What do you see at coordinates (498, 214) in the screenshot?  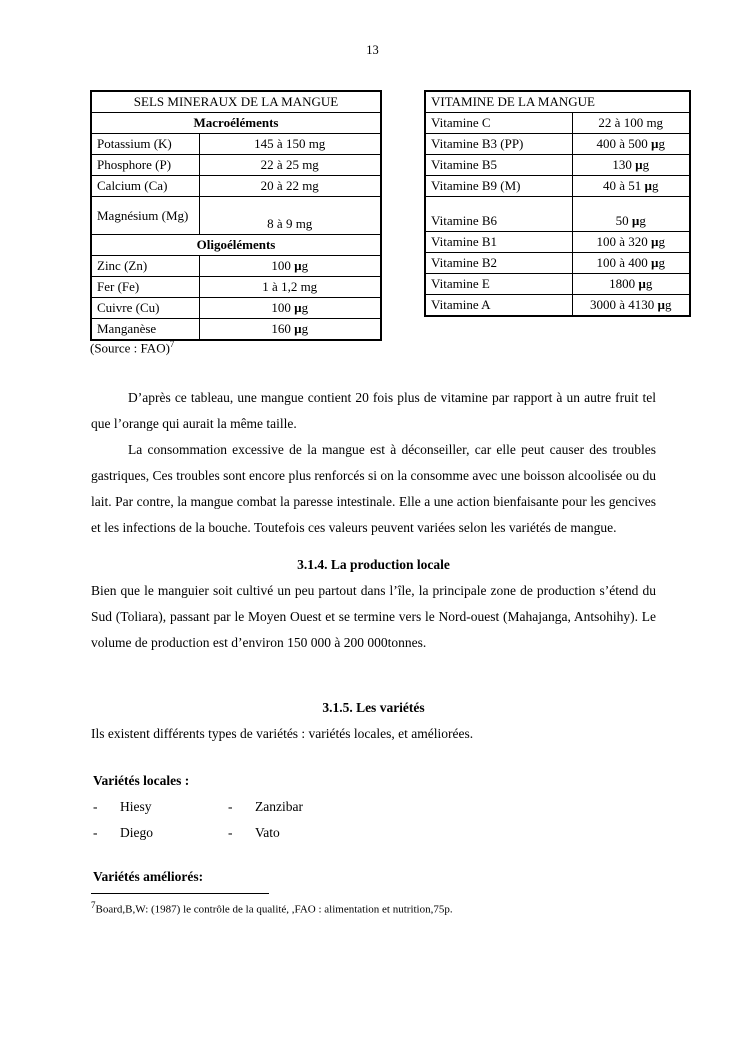 I see `vitamin-label: Vitamine B6` at bounding box center [498, 214].